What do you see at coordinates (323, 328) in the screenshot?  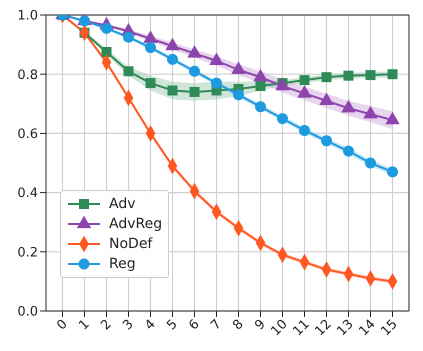 I see `x-tick-label: 12` at bounding box center [323, 328].